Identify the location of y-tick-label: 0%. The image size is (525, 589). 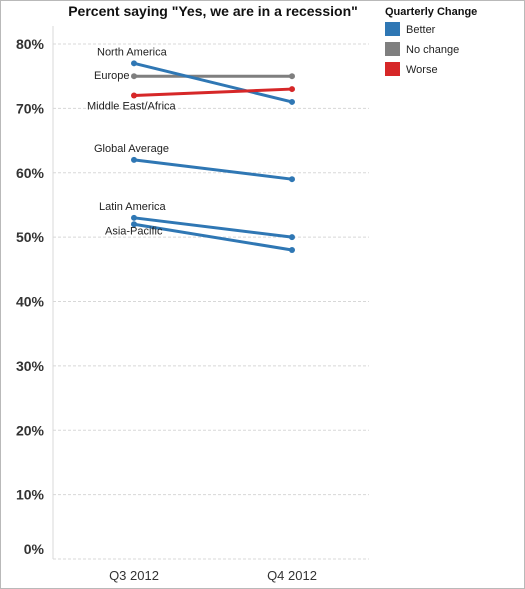
(34, 549).